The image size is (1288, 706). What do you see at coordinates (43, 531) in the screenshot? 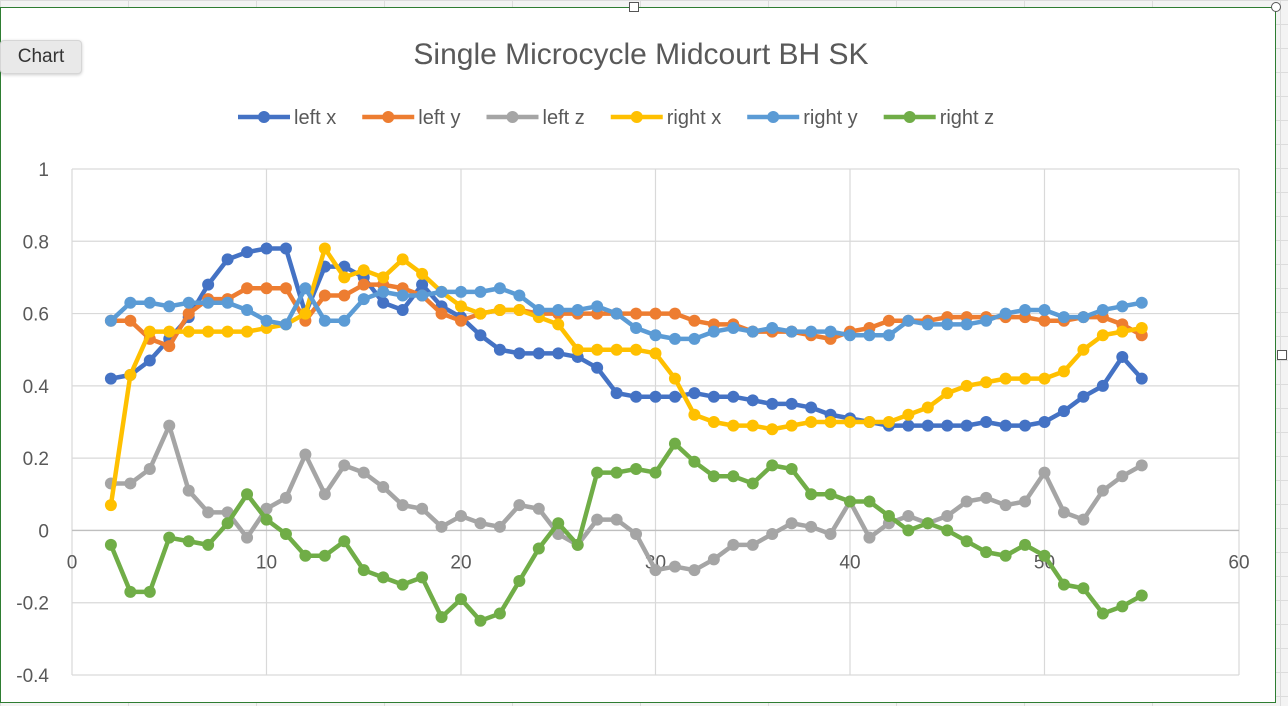
I see `y-tick-label: 0` at bounding box center [43, 531].